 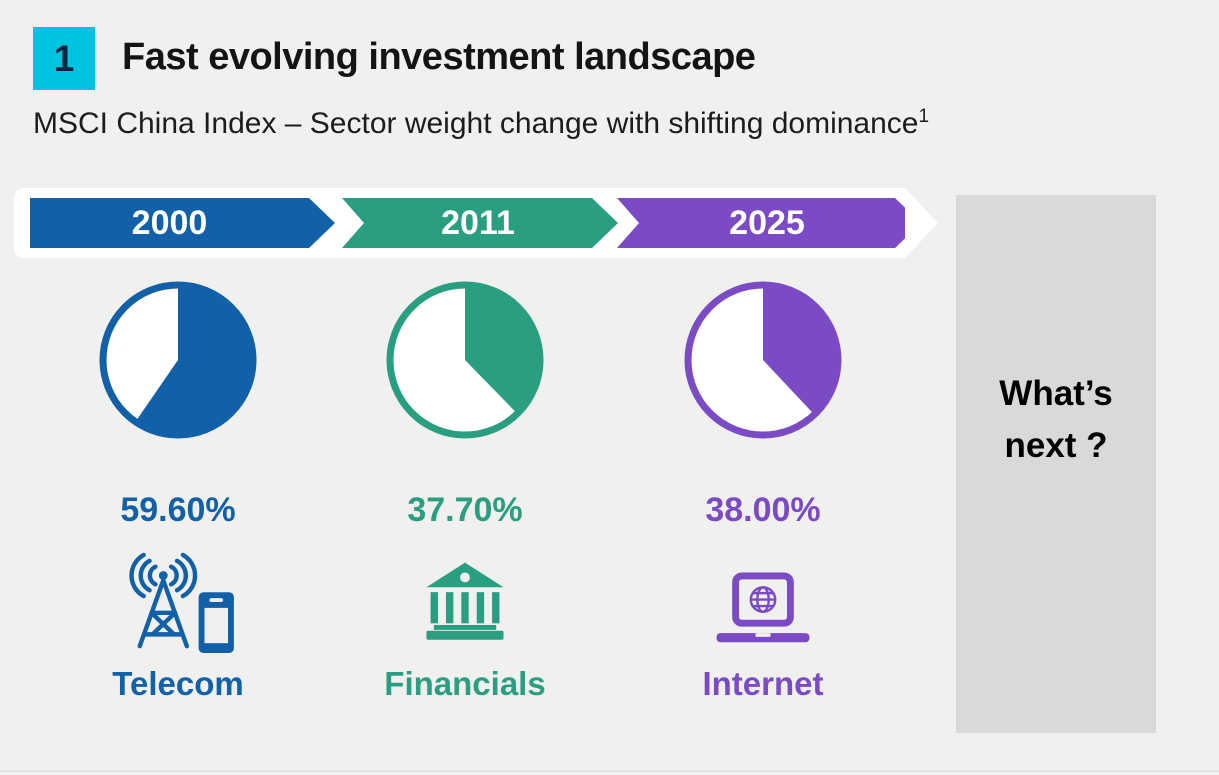 What do you see at coordinates (924, 116) in the screenshot?
I see `footnote-superscript: 1` at bounding box center [924, 116].